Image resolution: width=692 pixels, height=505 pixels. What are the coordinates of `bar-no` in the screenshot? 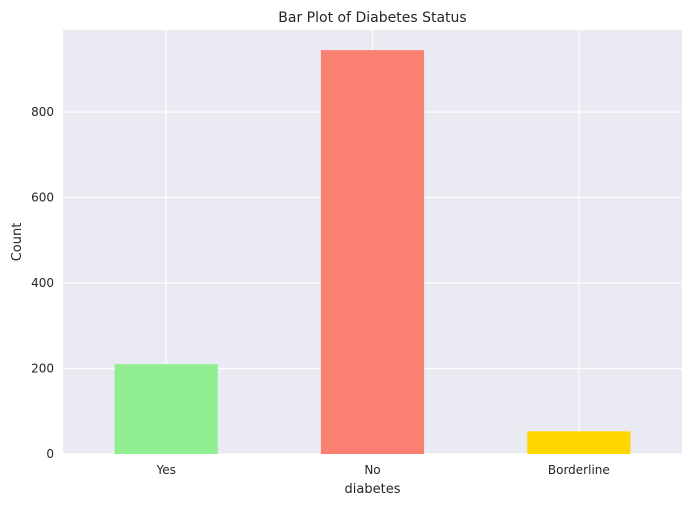 It's located at (372, 252).